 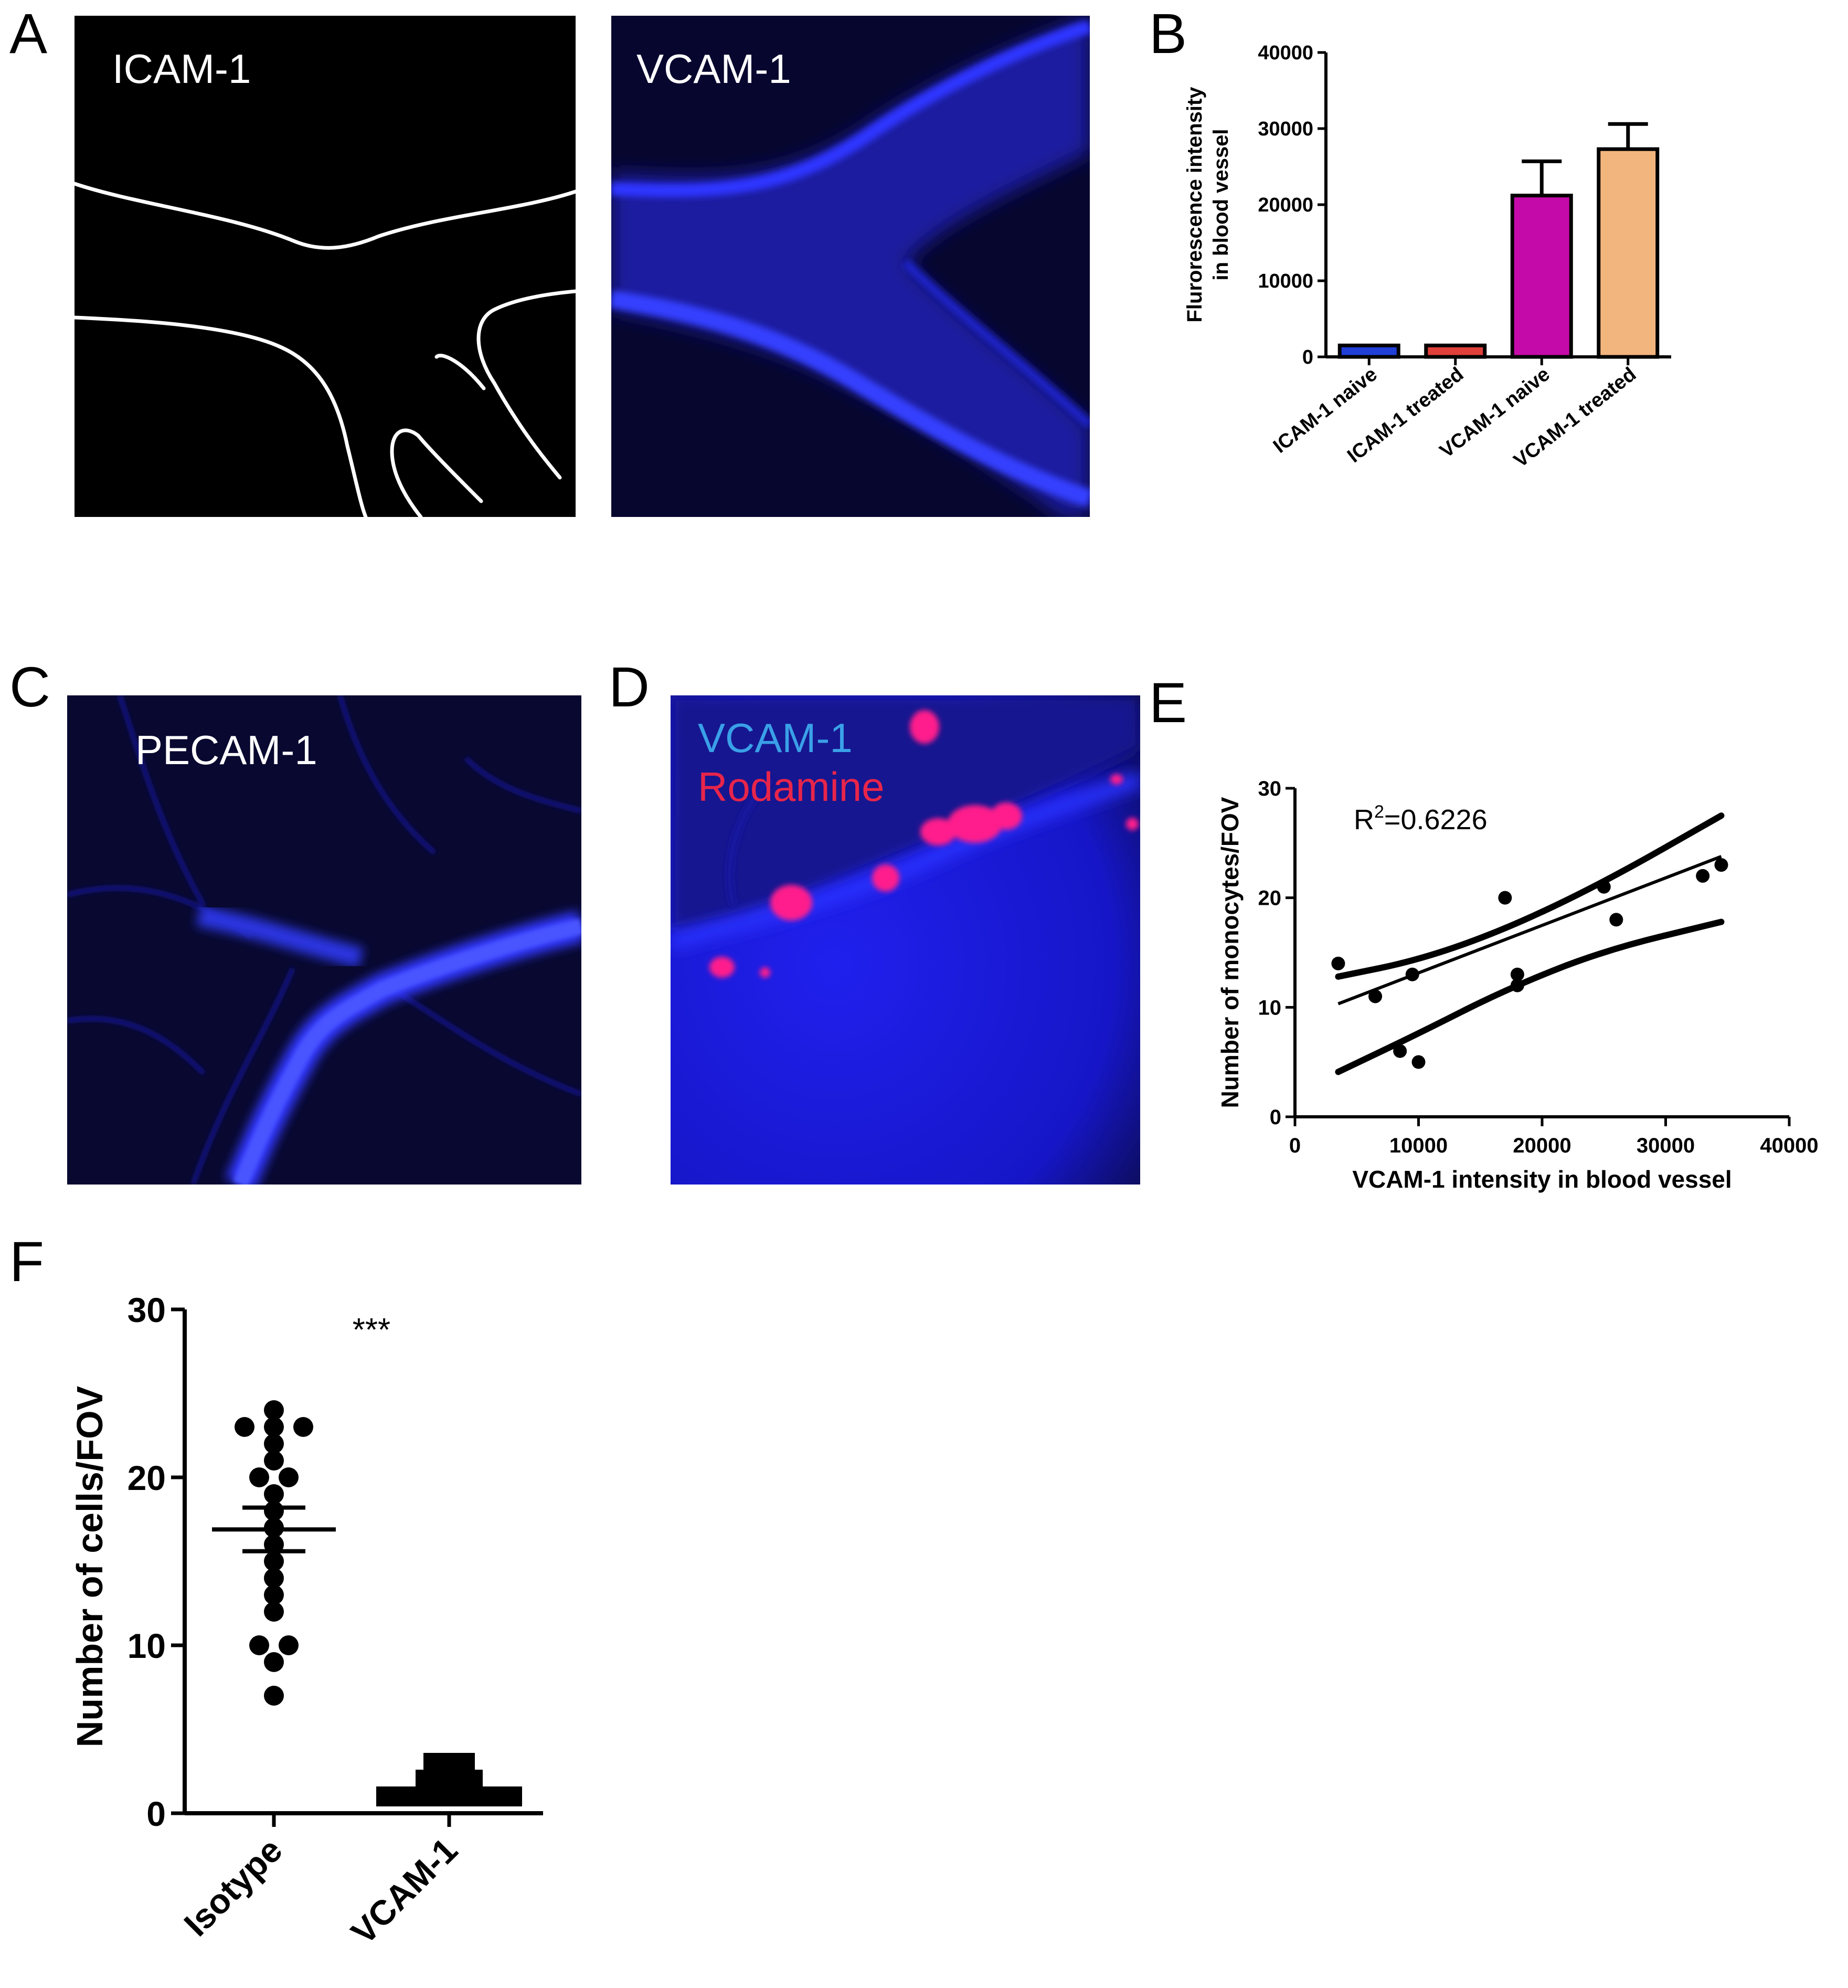 I want to click on vcam1-image: VCAM-1, so click(x=850, y=266).